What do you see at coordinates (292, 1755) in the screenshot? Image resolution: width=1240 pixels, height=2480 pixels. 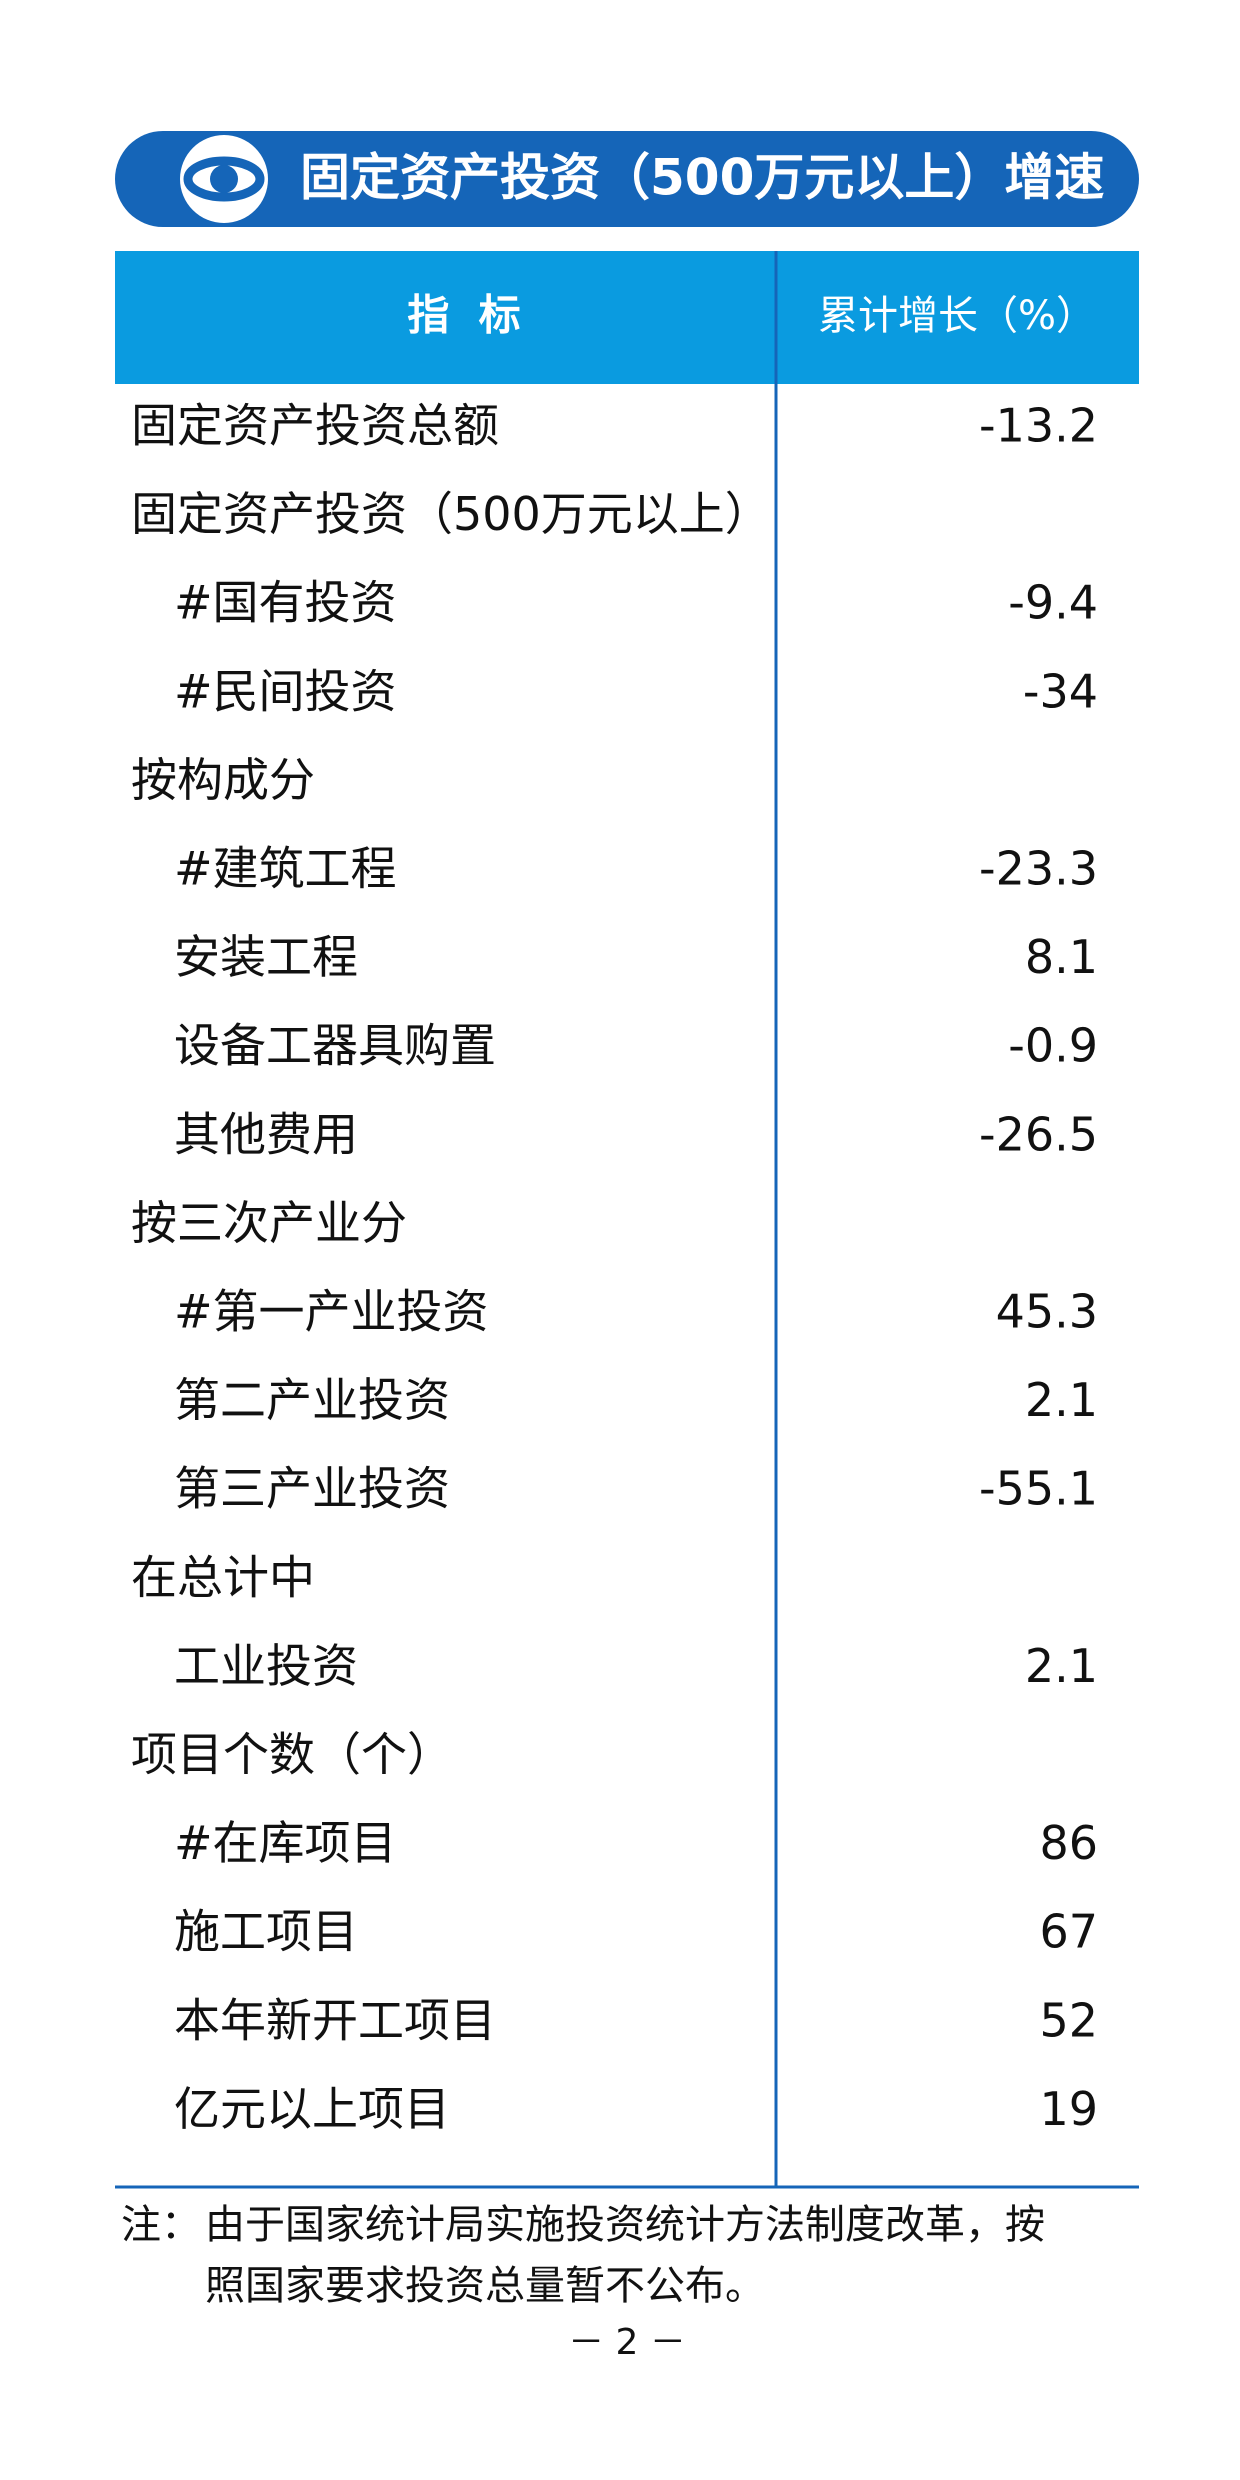 I see `row-label: 项目个数（个）` at bounding box center [292, 1755].